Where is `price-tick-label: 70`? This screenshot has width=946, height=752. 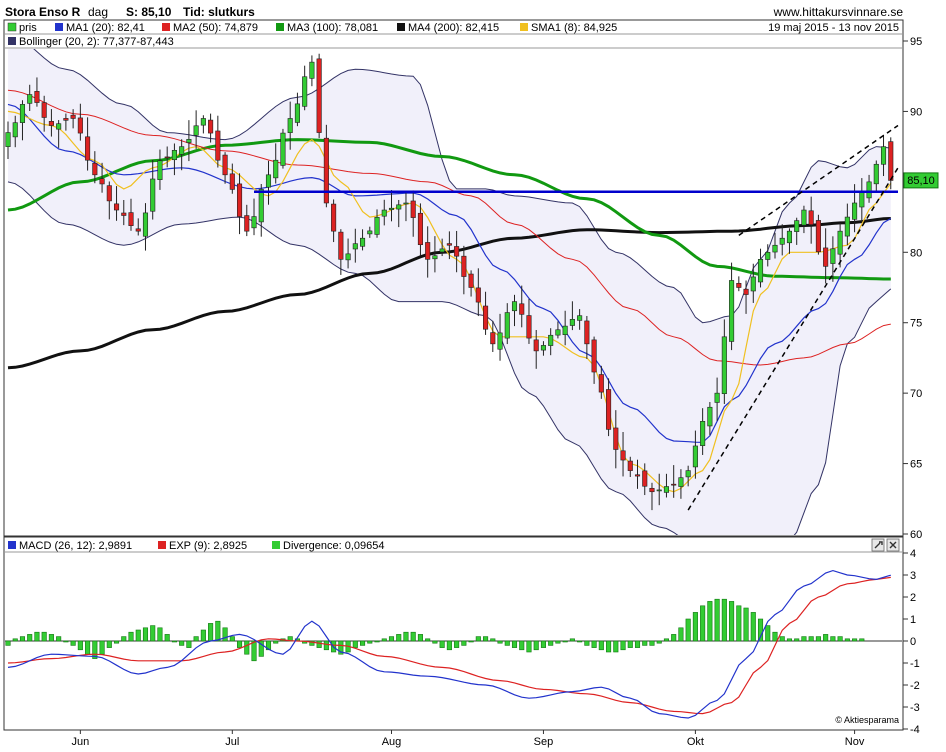 price-tick-label: 70 is located at coordinates (916, 394).